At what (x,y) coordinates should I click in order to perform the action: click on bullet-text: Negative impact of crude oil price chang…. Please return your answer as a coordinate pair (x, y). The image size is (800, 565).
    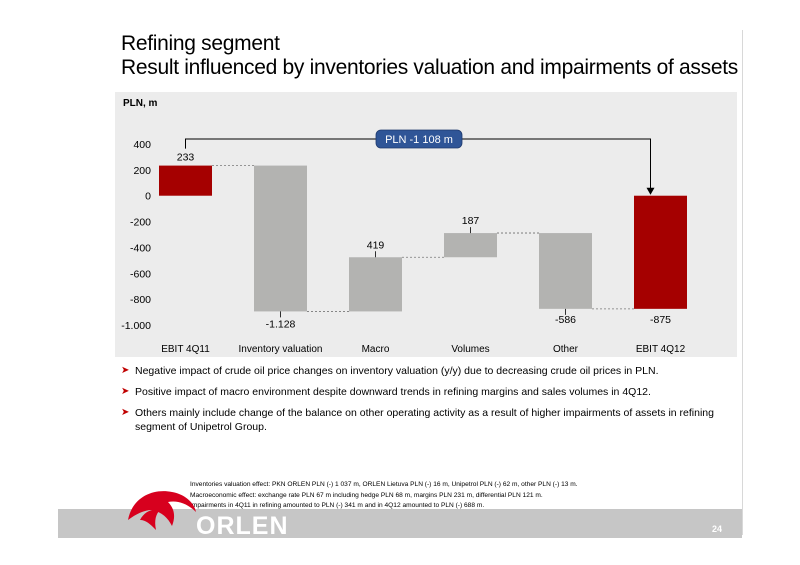
    Looking at the image, I should click on (397, 371).